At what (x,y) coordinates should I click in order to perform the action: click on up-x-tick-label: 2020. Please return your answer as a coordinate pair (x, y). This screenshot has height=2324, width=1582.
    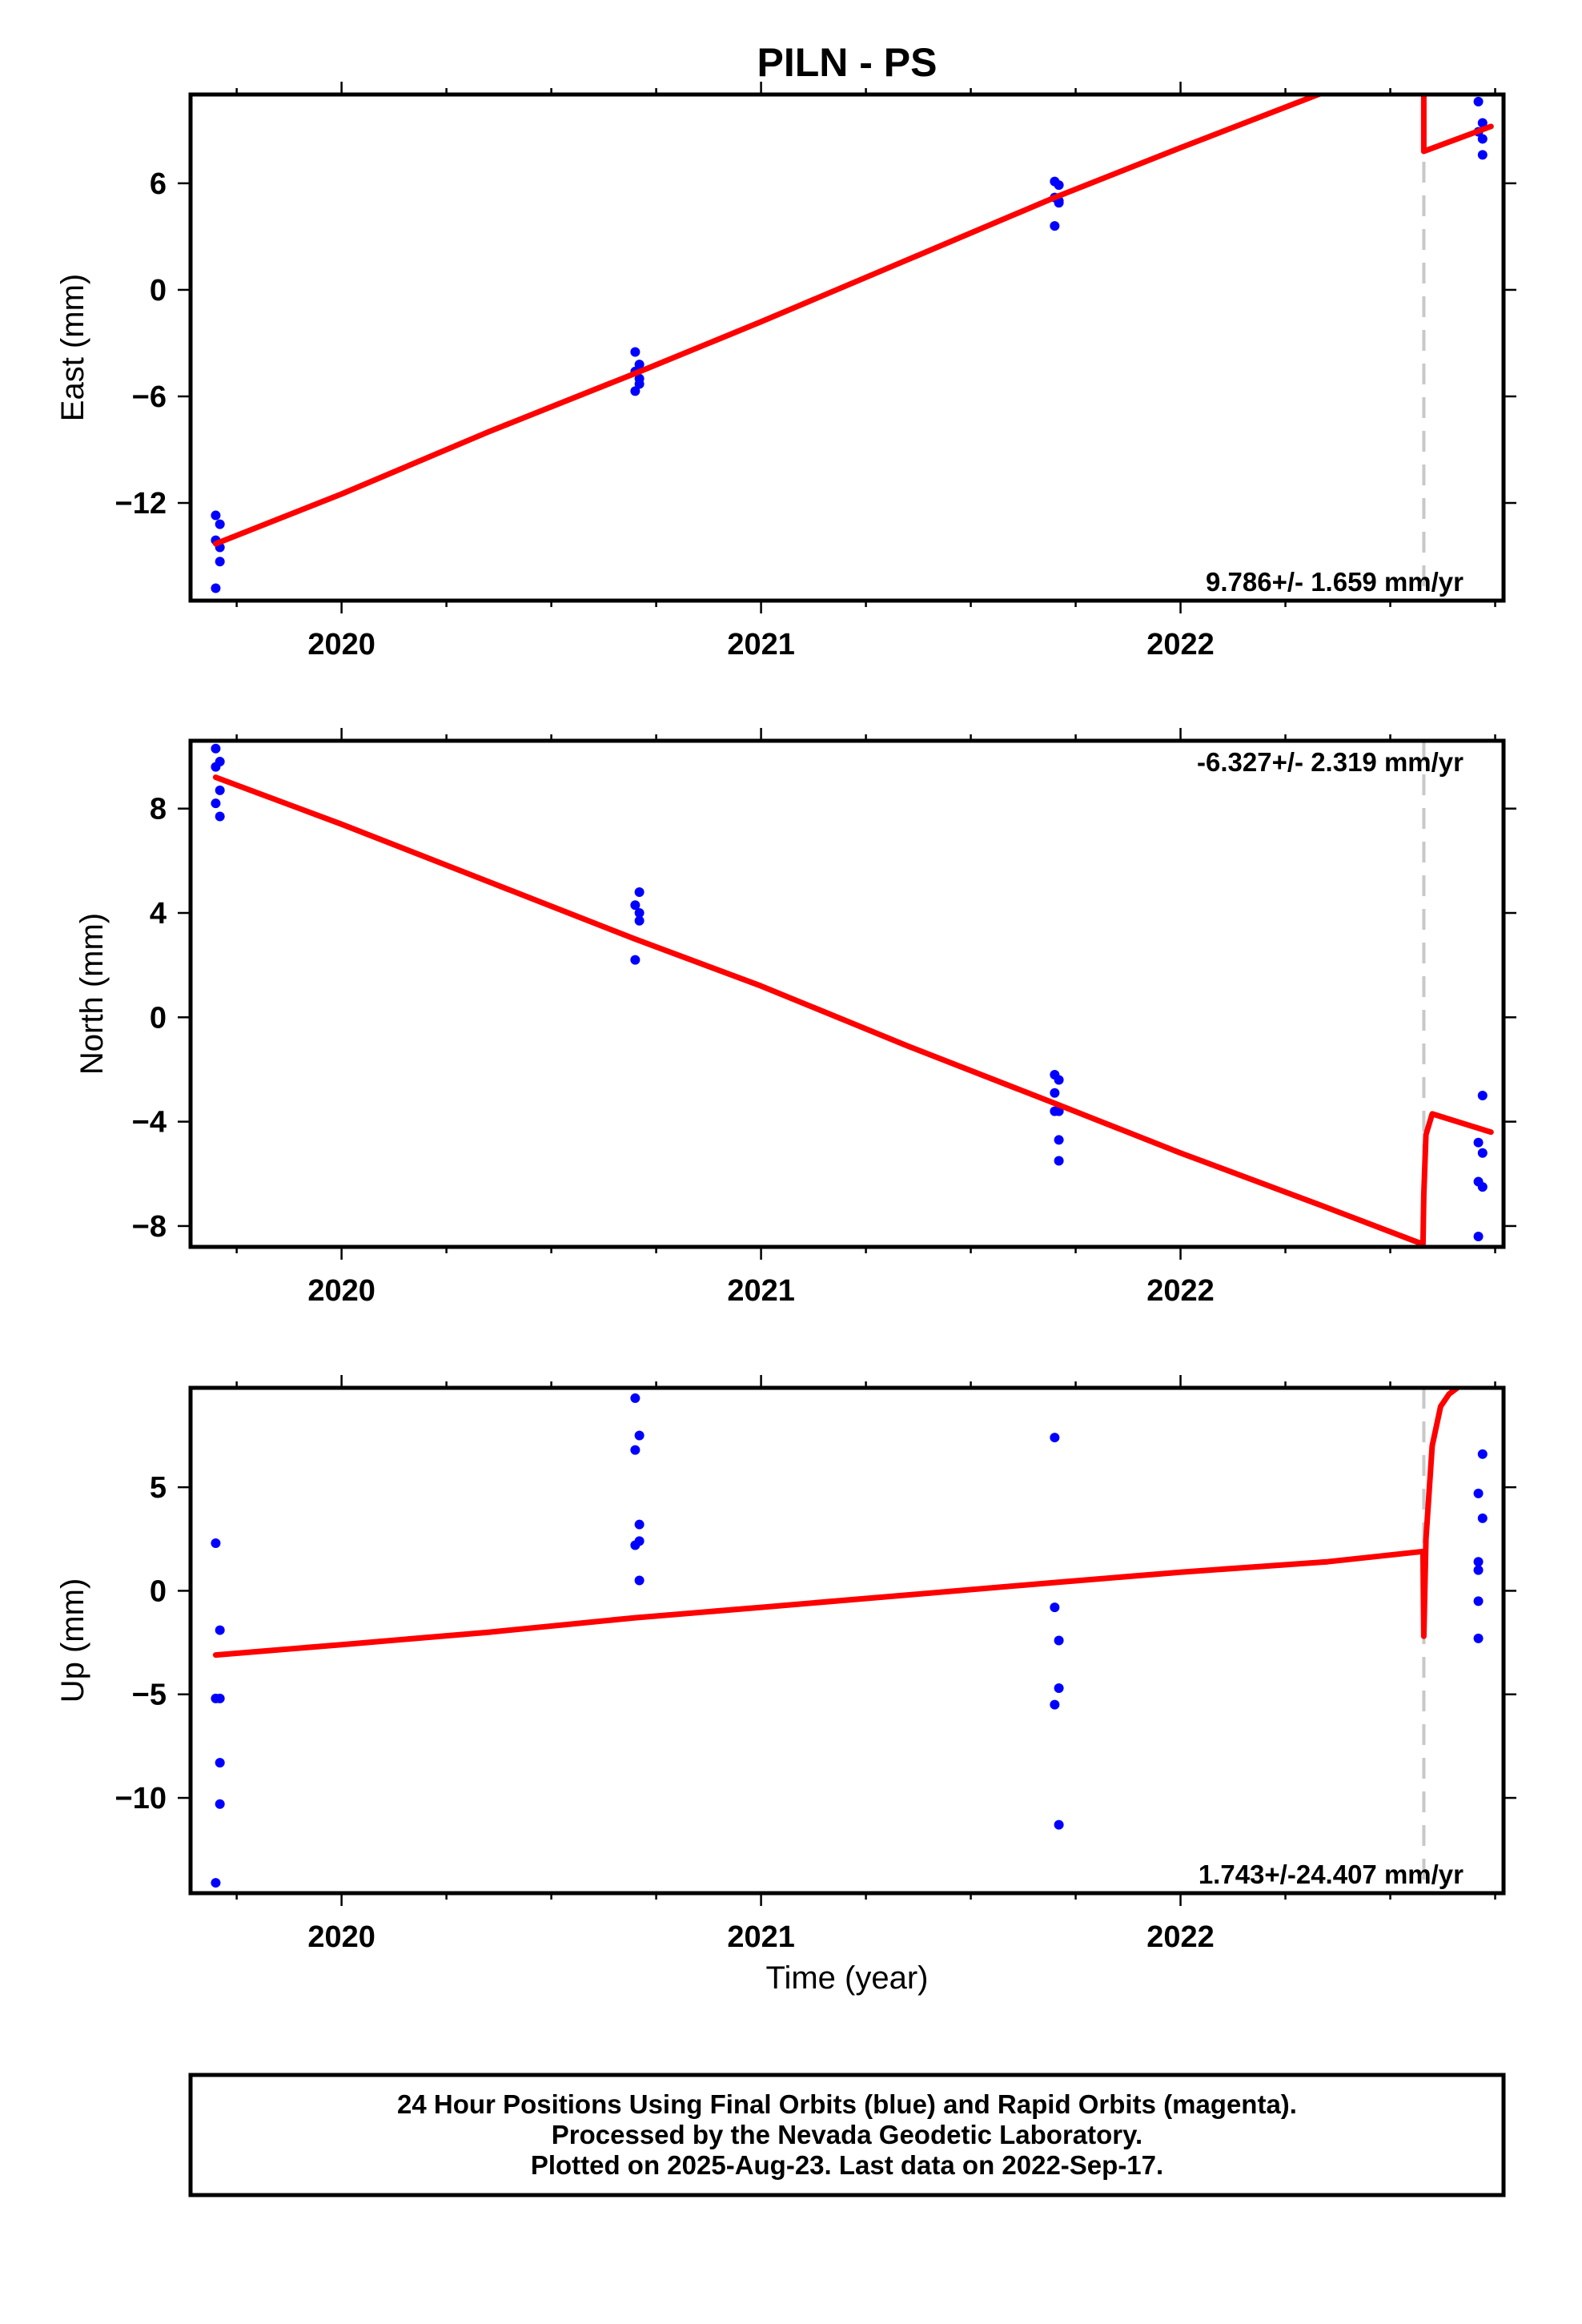
    Looking at the image, I should click on (341, 1937).